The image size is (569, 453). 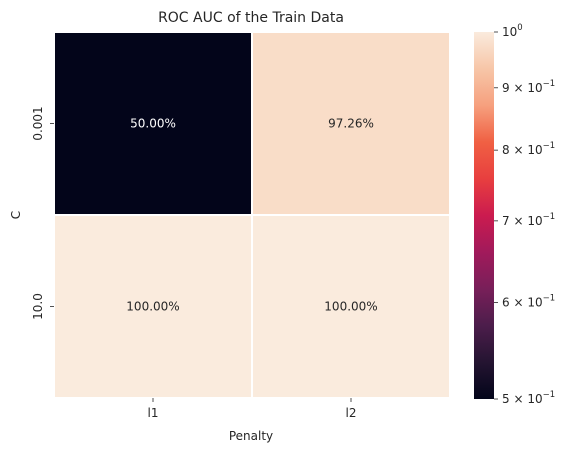 What do you see at coordinates (528, 87) in the screenshot?
I see `colorbar-tick-label: 9 × 10⁻¹` at bounding box center [528, 87].